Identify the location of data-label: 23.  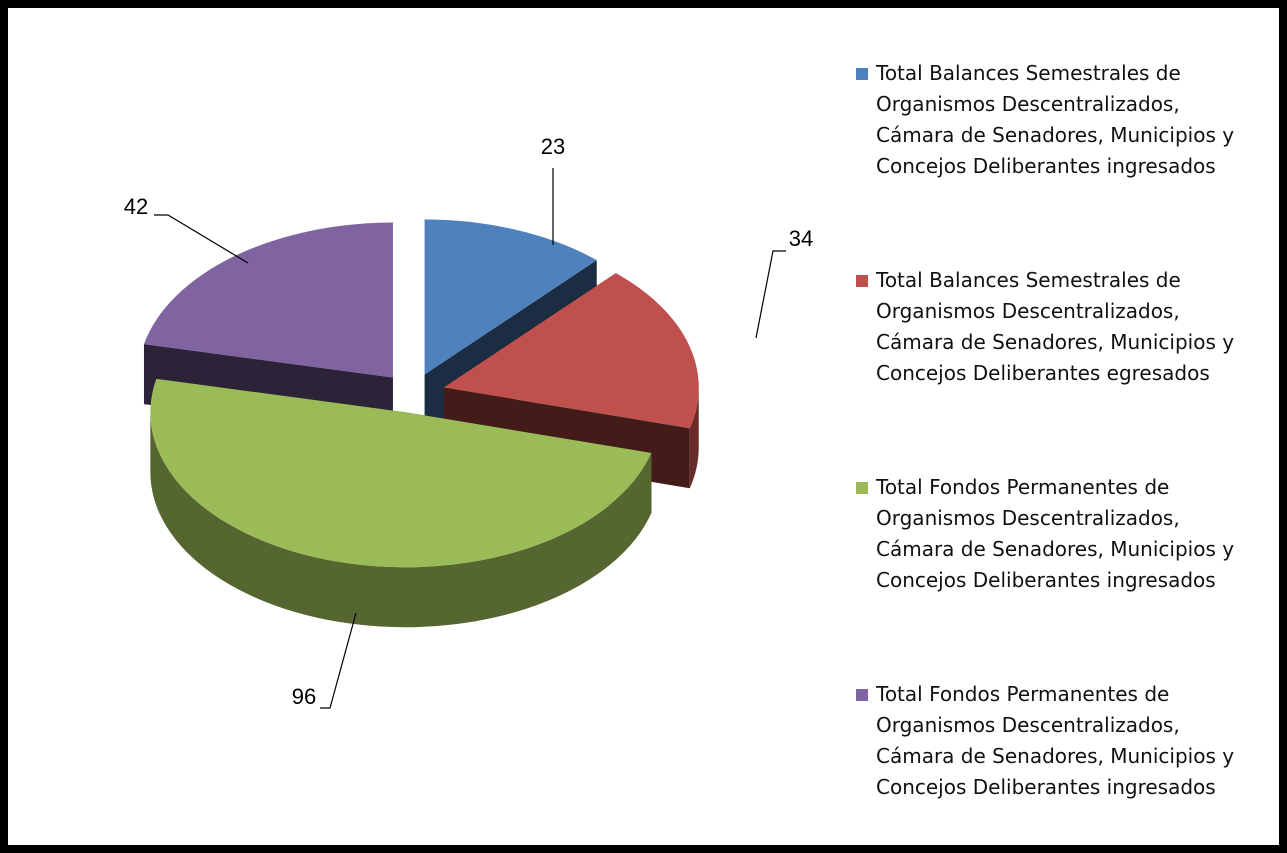
(553, 146).